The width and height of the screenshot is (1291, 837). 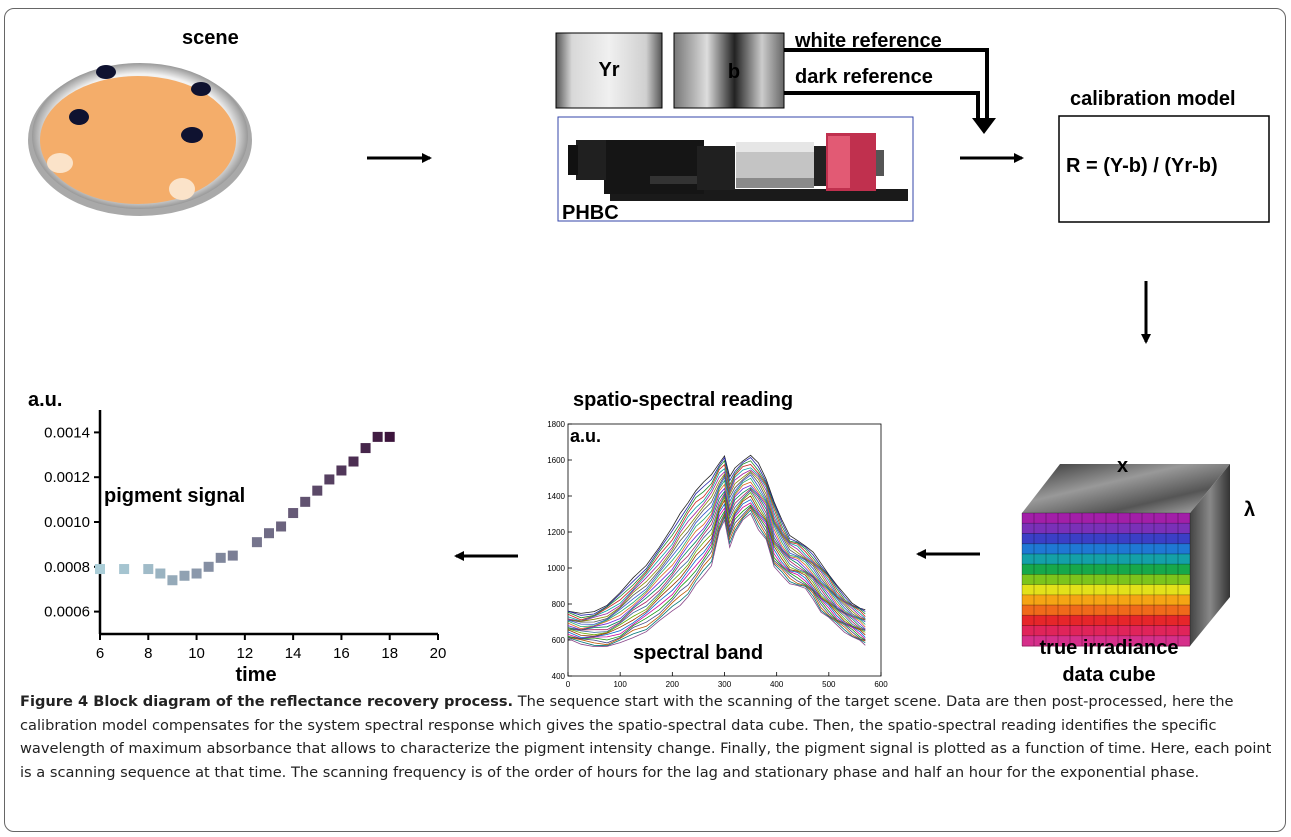 I want to click on pigment-y-tick-label: 0.0008, so click(x=67, y=567).